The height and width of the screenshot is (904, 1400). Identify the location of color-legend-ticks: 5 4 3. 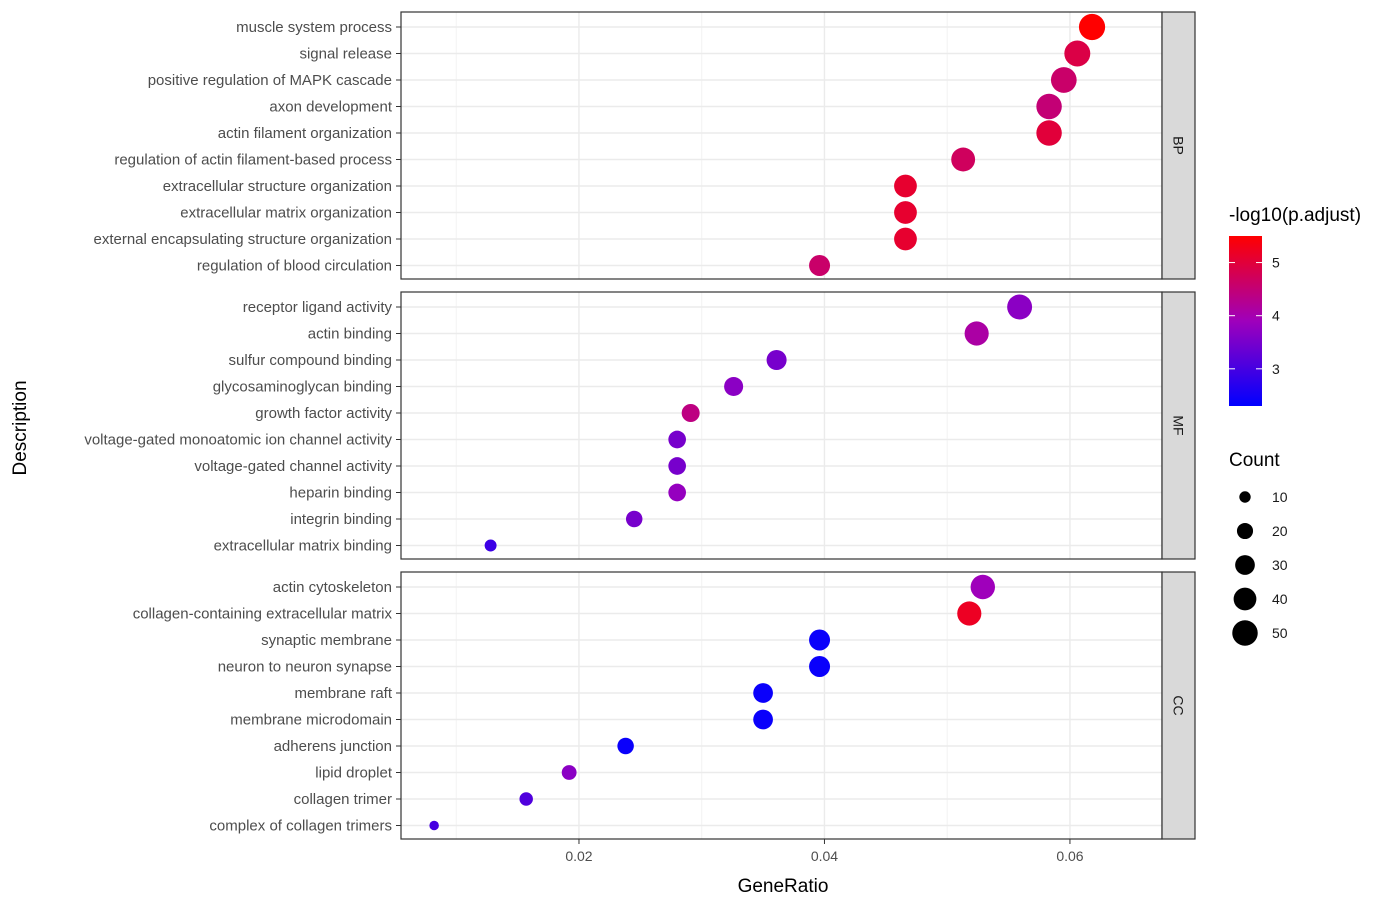
(1254, 316).